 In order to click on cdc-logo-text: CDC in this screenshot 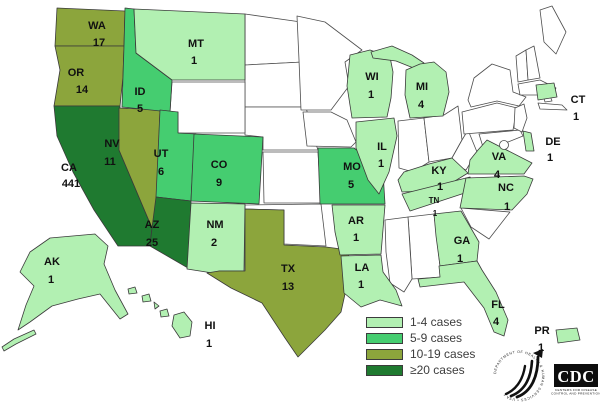, I will do `click(575, 376)`.